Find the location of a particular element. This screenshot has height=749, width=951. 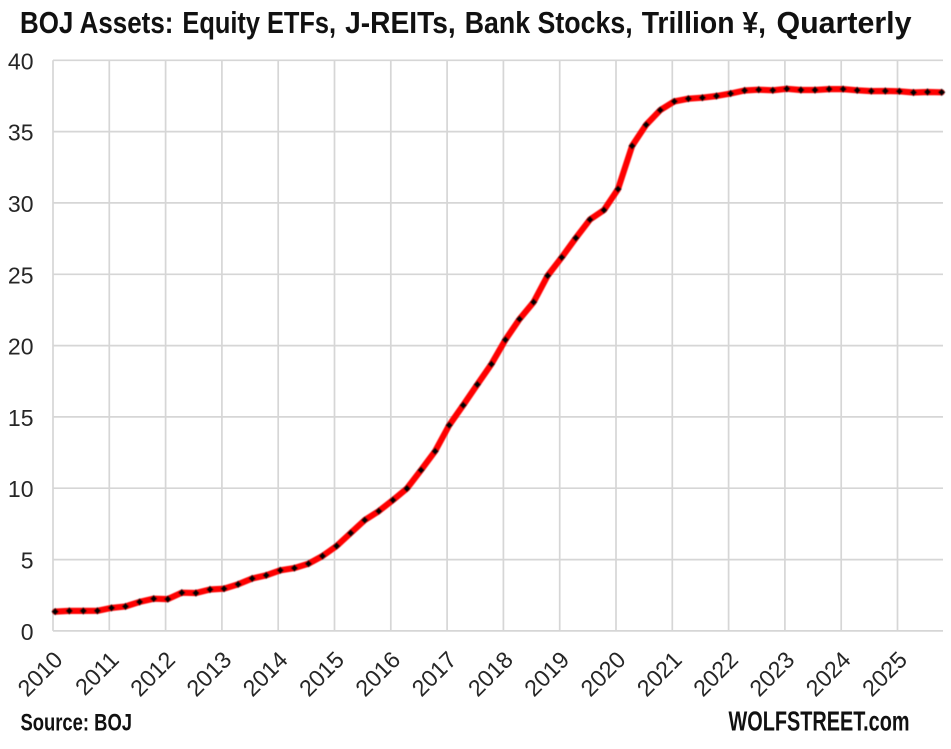

svg-text: 35 is located at coordinates (21, 133).